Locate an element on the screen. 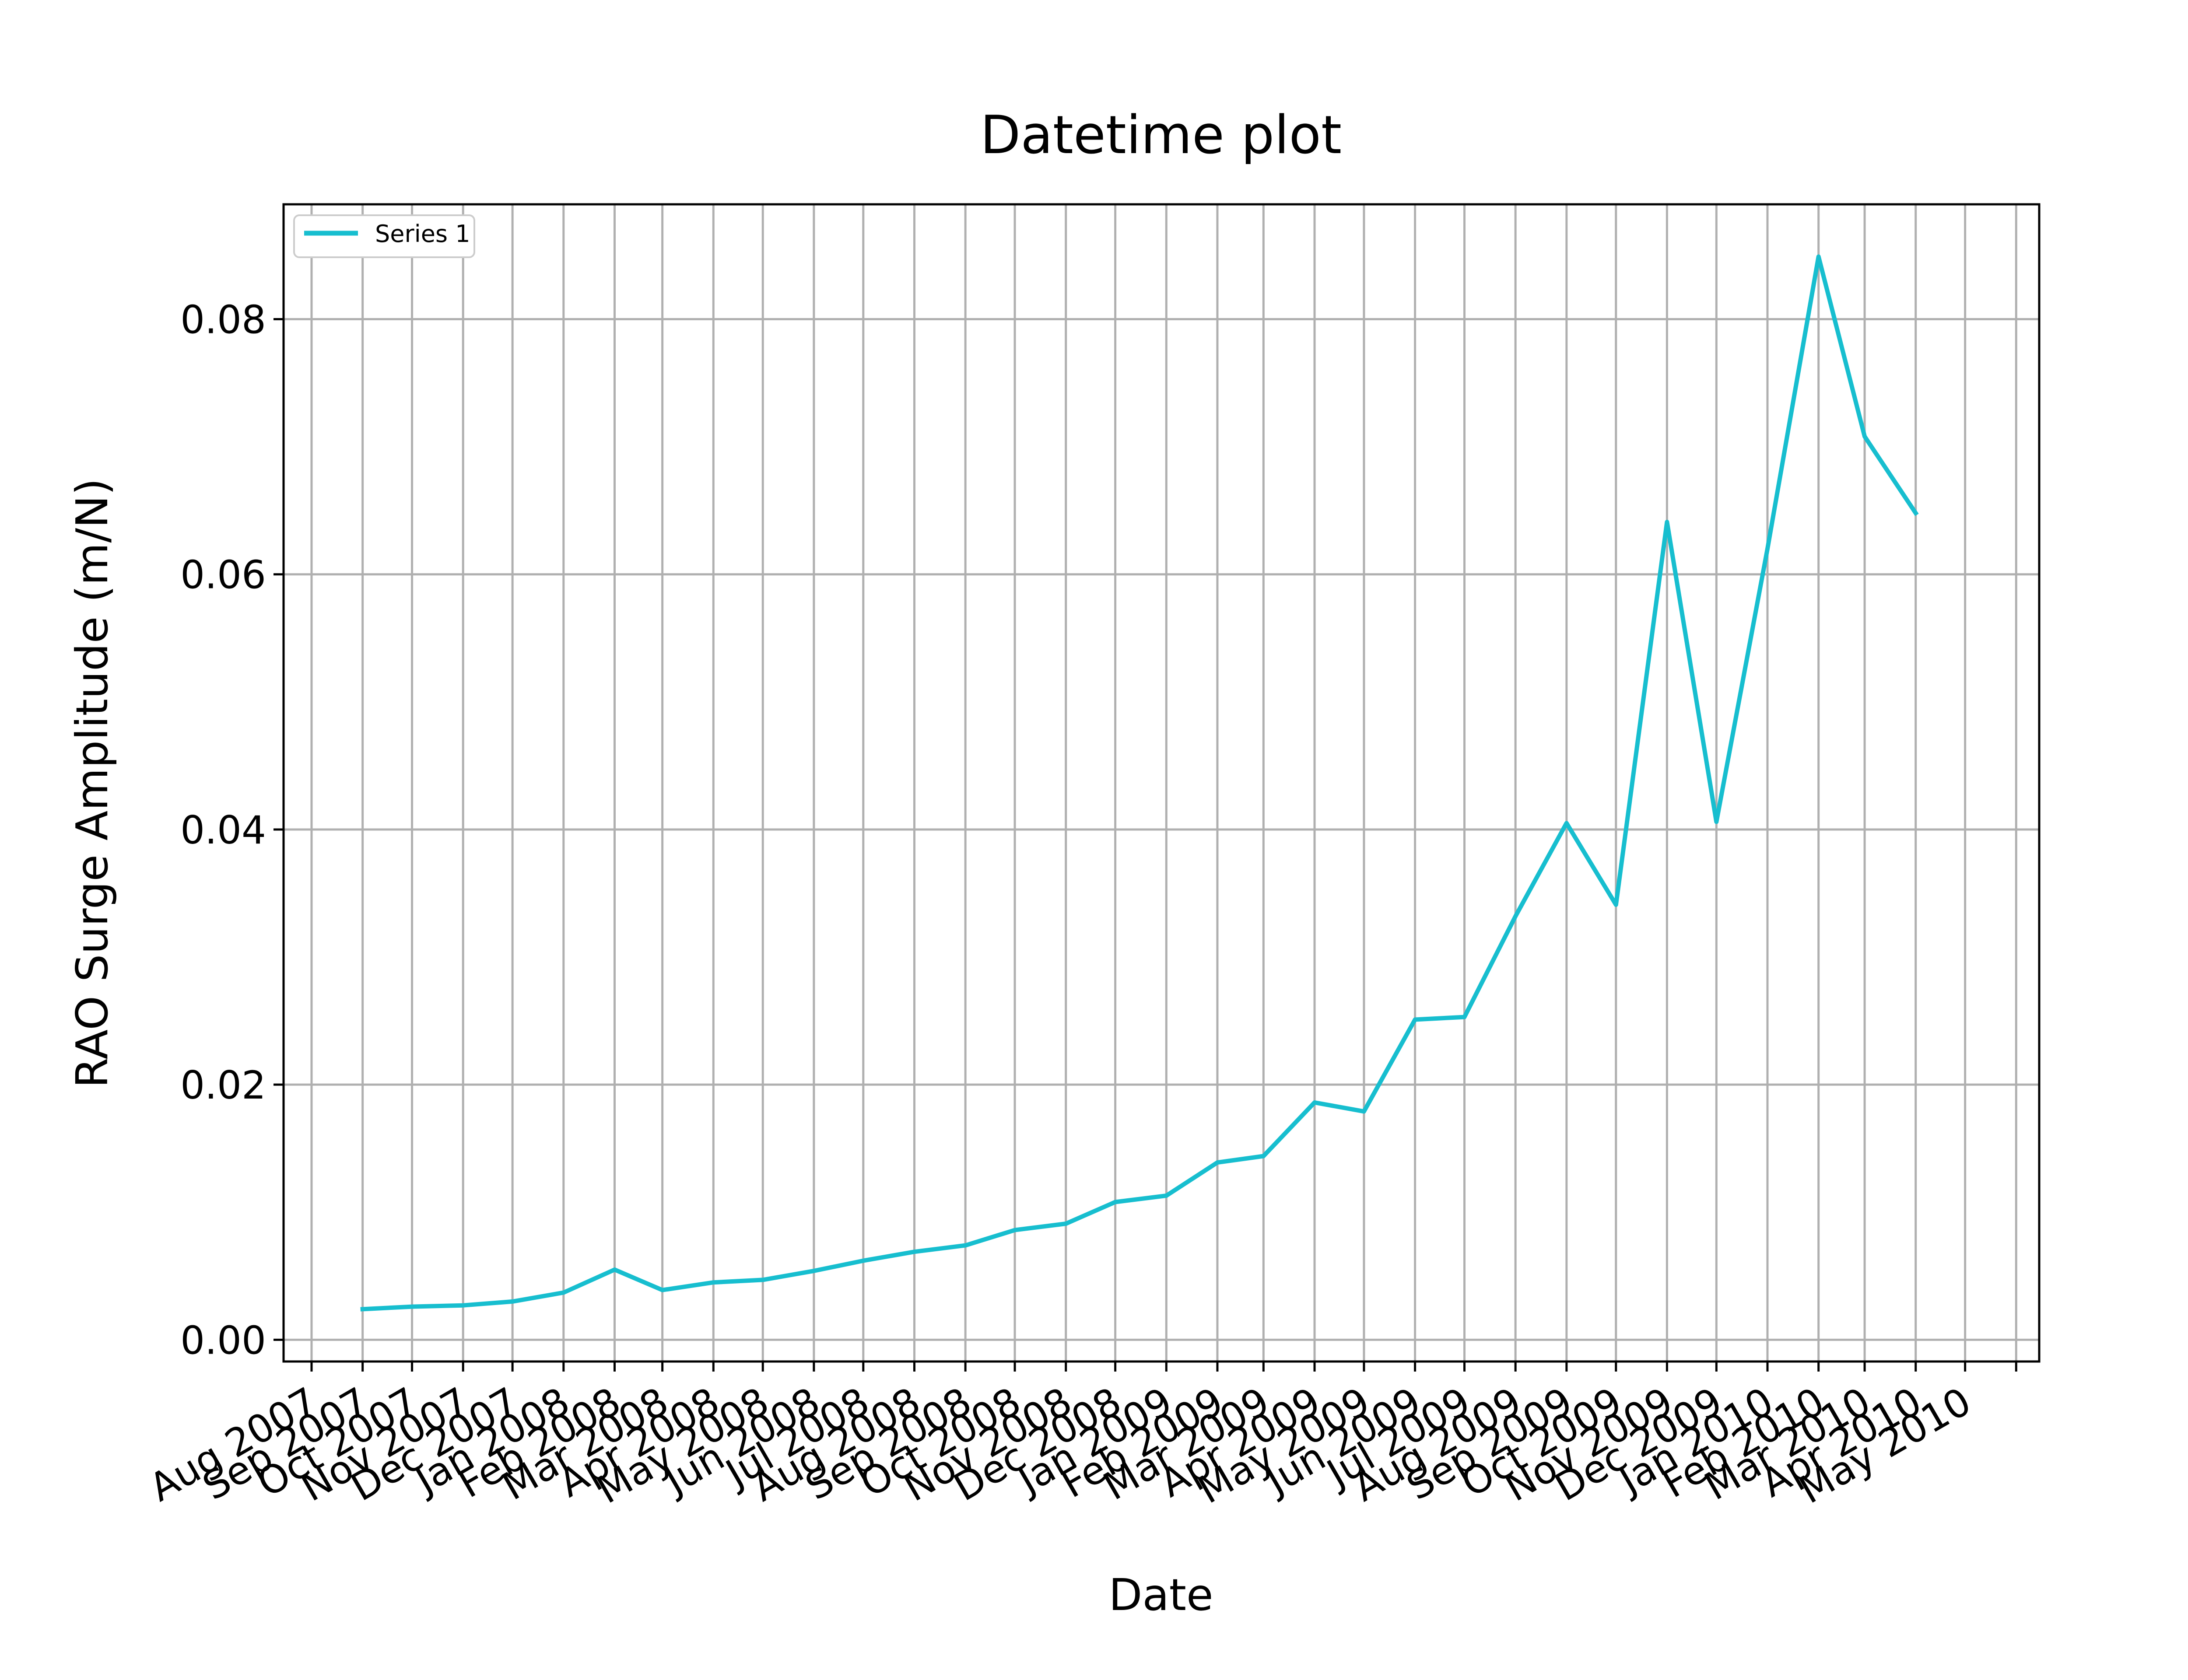 The width and height of the screenshot is (2188, 1680). y-tick-label: 0.00 is located at coordinates (223, 1340).